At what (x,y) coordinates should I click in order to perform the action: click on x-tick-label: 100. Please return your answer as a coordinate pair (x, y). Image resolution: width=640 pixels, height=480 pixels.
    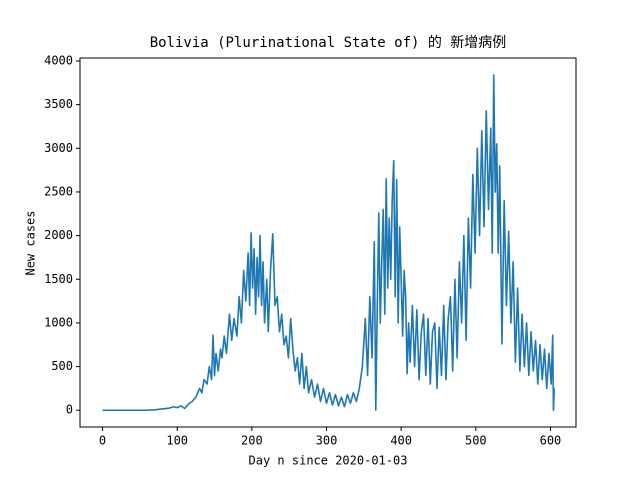
    Looking at the image, I should click on (177, 441).